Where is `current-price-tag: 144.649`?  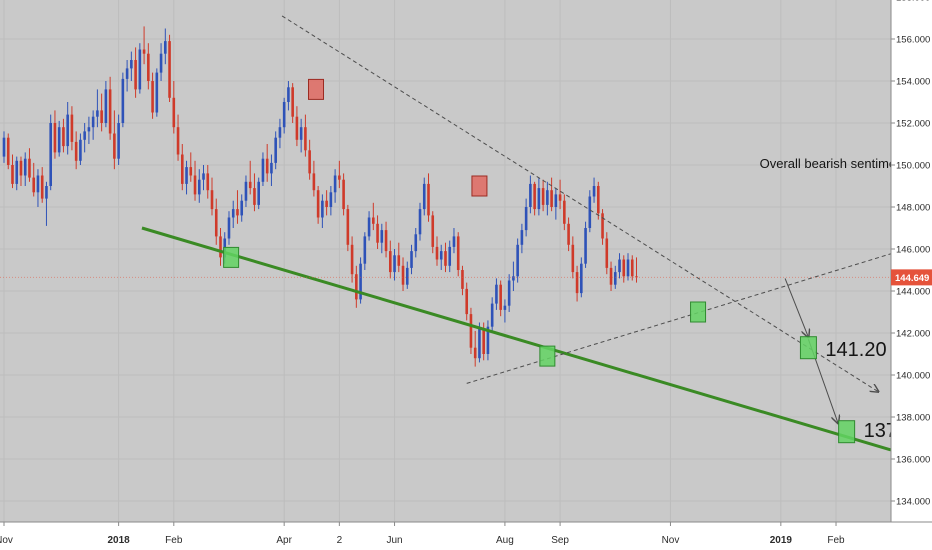 current-price-tag: 144.649 is located at coordinates (466, 277).